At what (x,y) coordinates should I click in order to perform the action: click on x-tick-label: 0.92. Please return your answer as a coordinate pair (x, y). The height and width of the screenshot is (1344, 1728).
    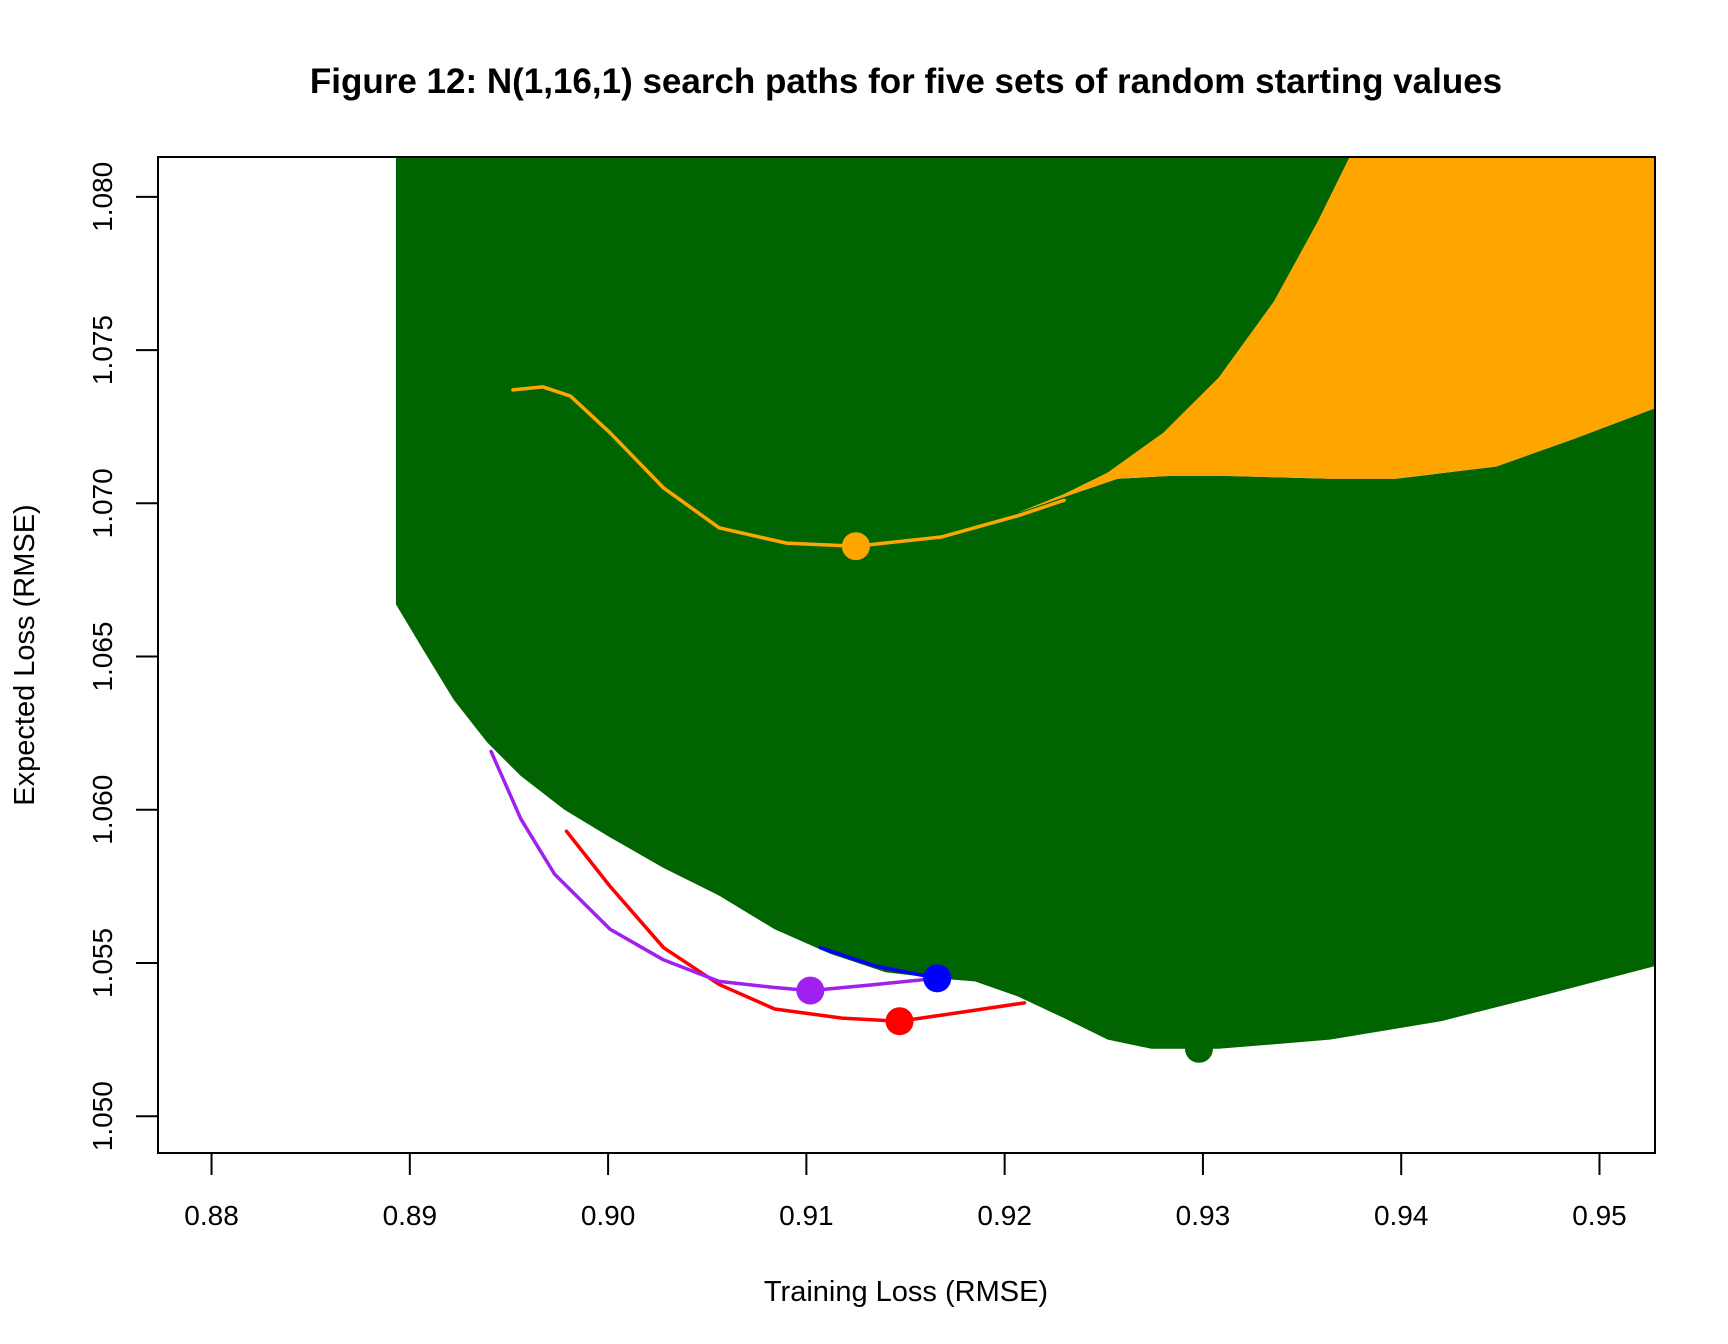
    Looking at the image, I should click on (1004, 1215).